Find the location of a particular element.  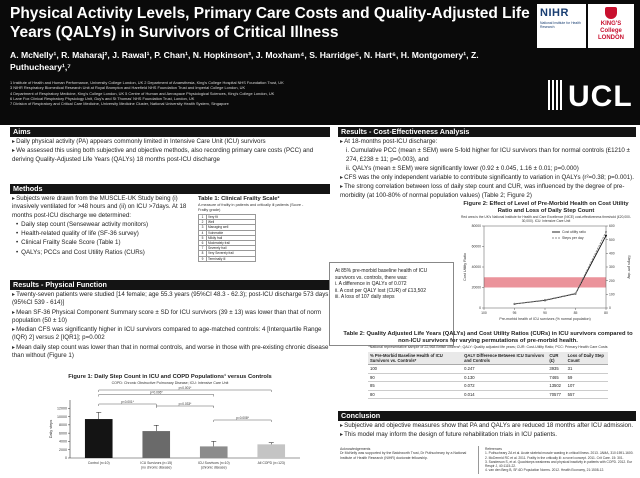

table2-cell: 0.072 is located at coordinates (505, 386).